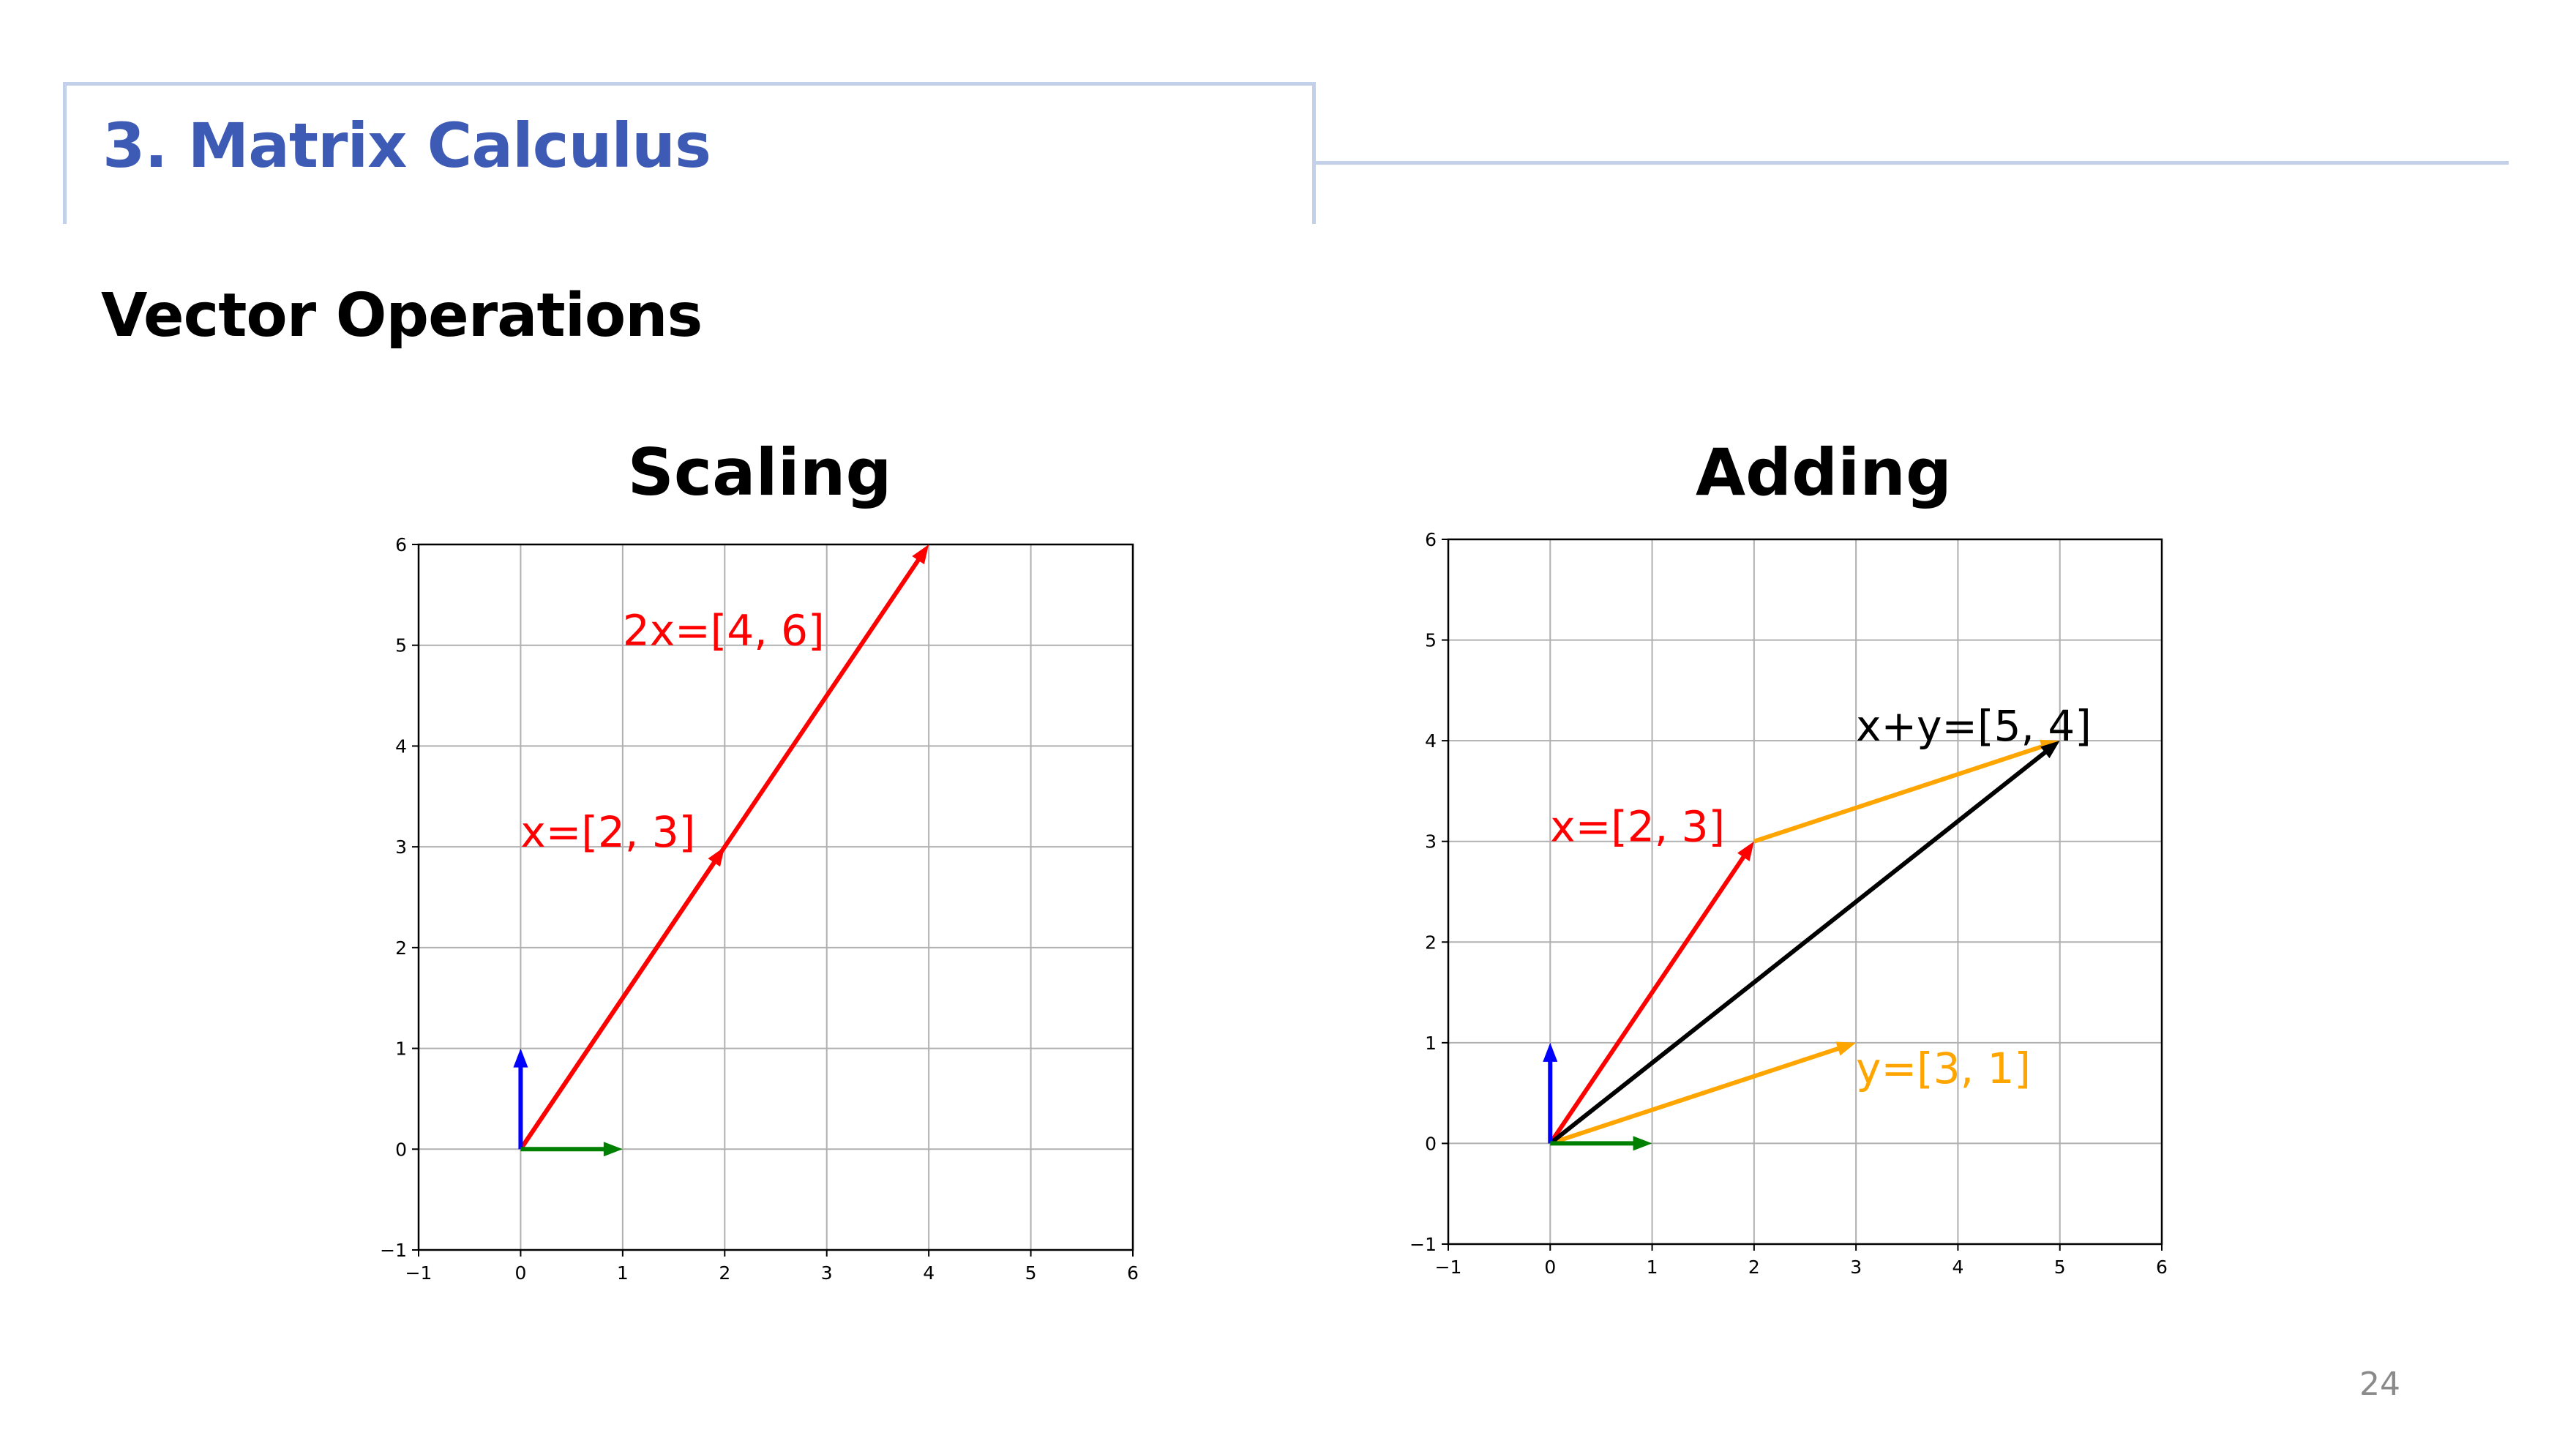 The height and width of the screenshot is (1449, 2576). Describe the element at coordinates (724, 631) in the screenshot. I see `vector-annotation: 2x=[4, 6]` at that location.